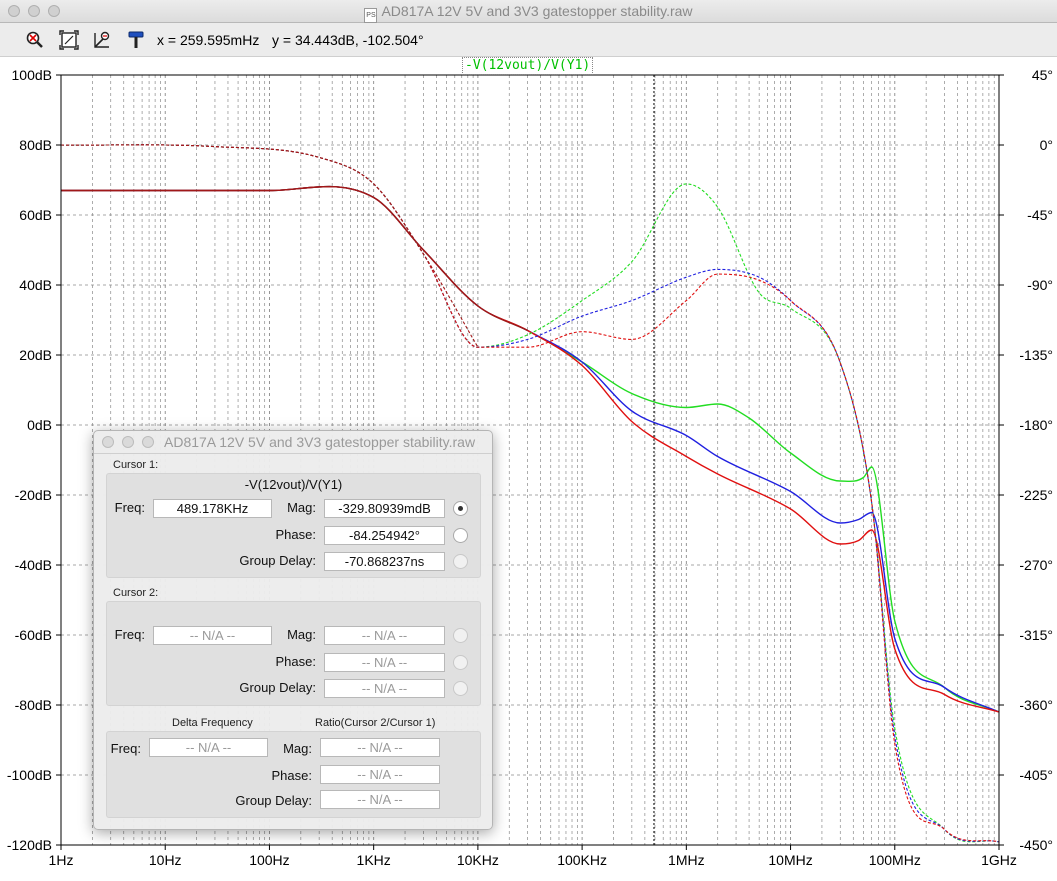 The width and height of the screenshot is (1057, 881). What do you see at coordinates (29, 845) in the screenshot?
I see `y-tick-label: -120dB` at bounding box center [29, 845].